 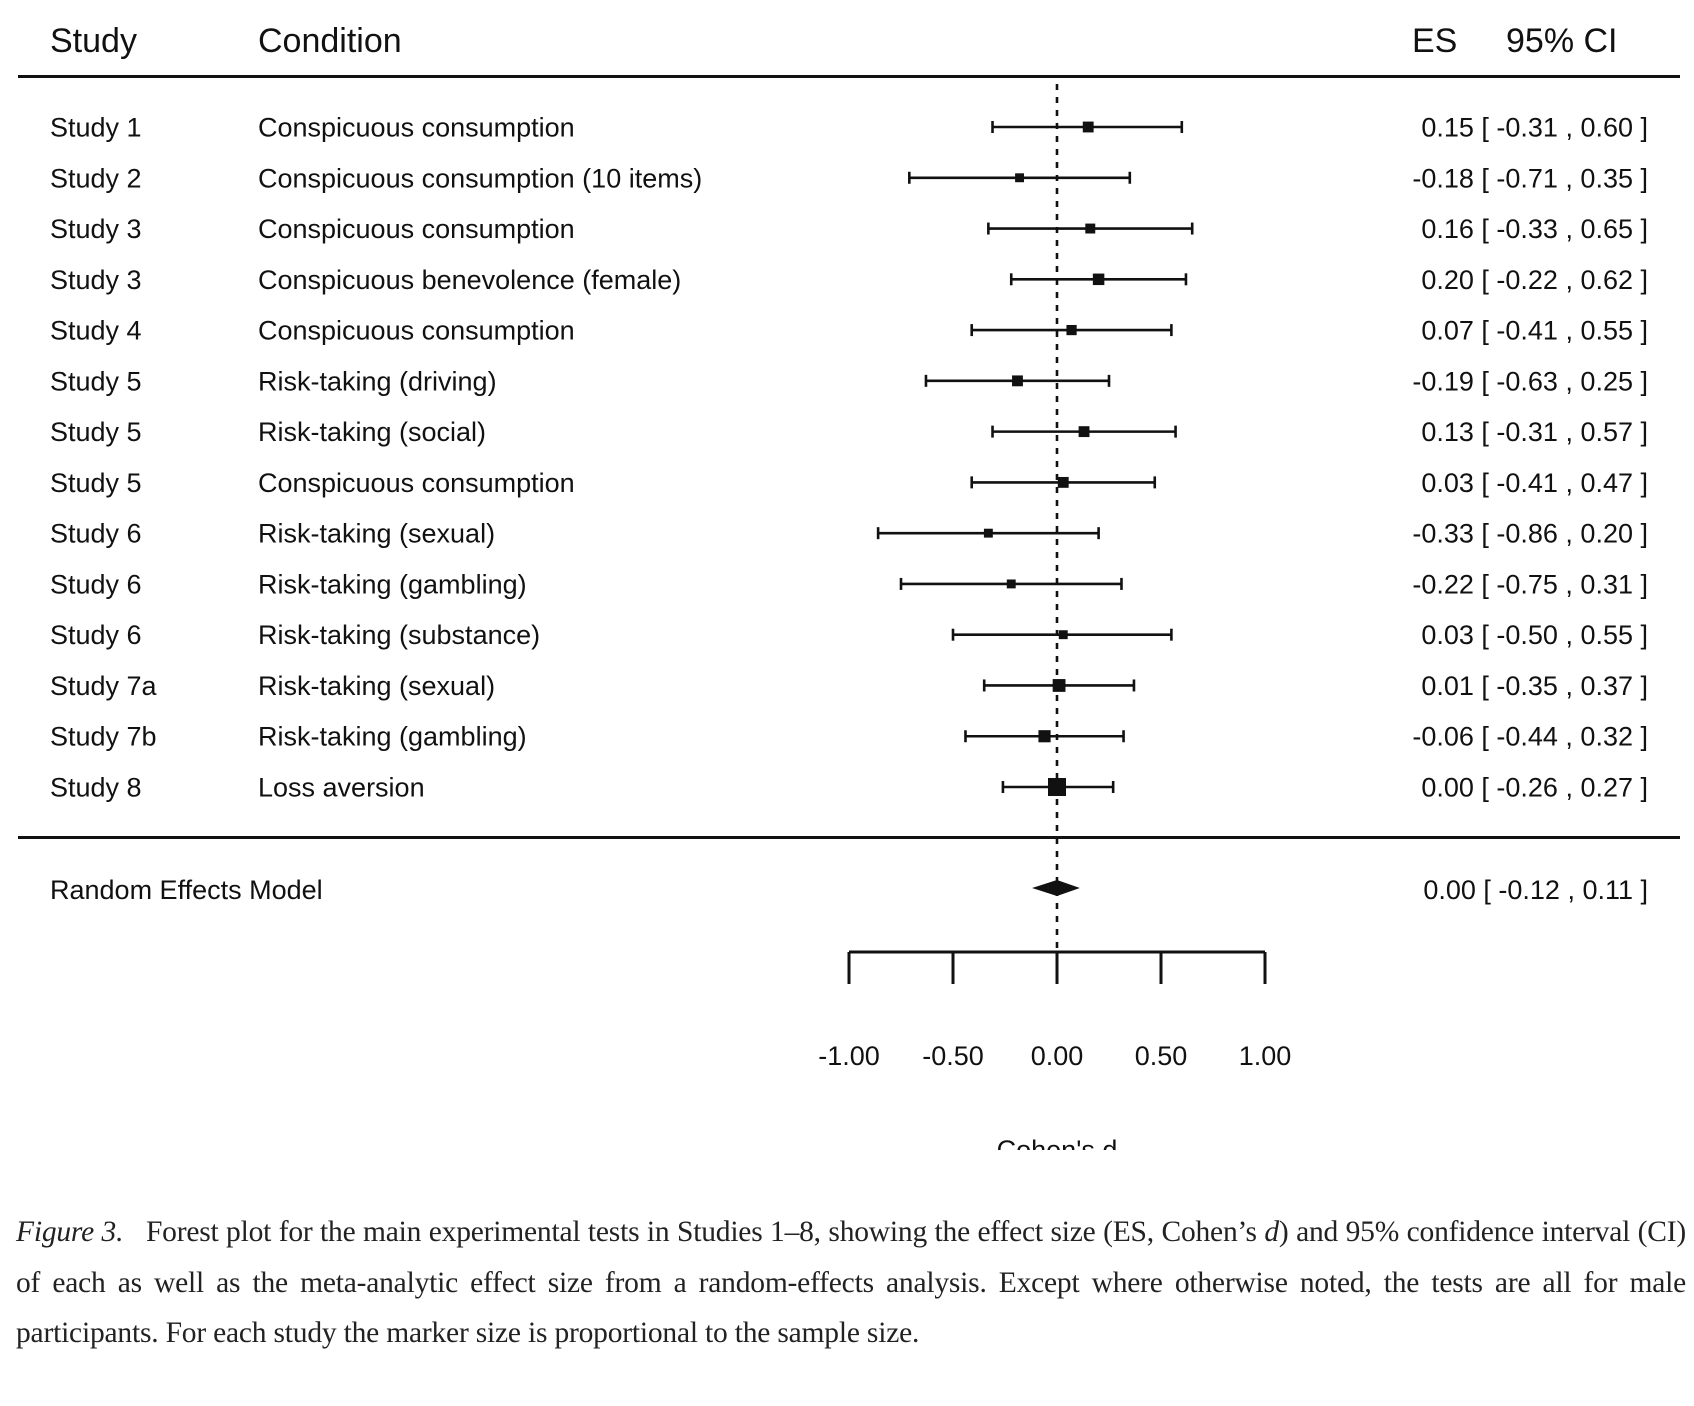 I want to click on row-es-text: 0.13 [ -0.31 , 0.57 ], so click(x=1534, y=432).